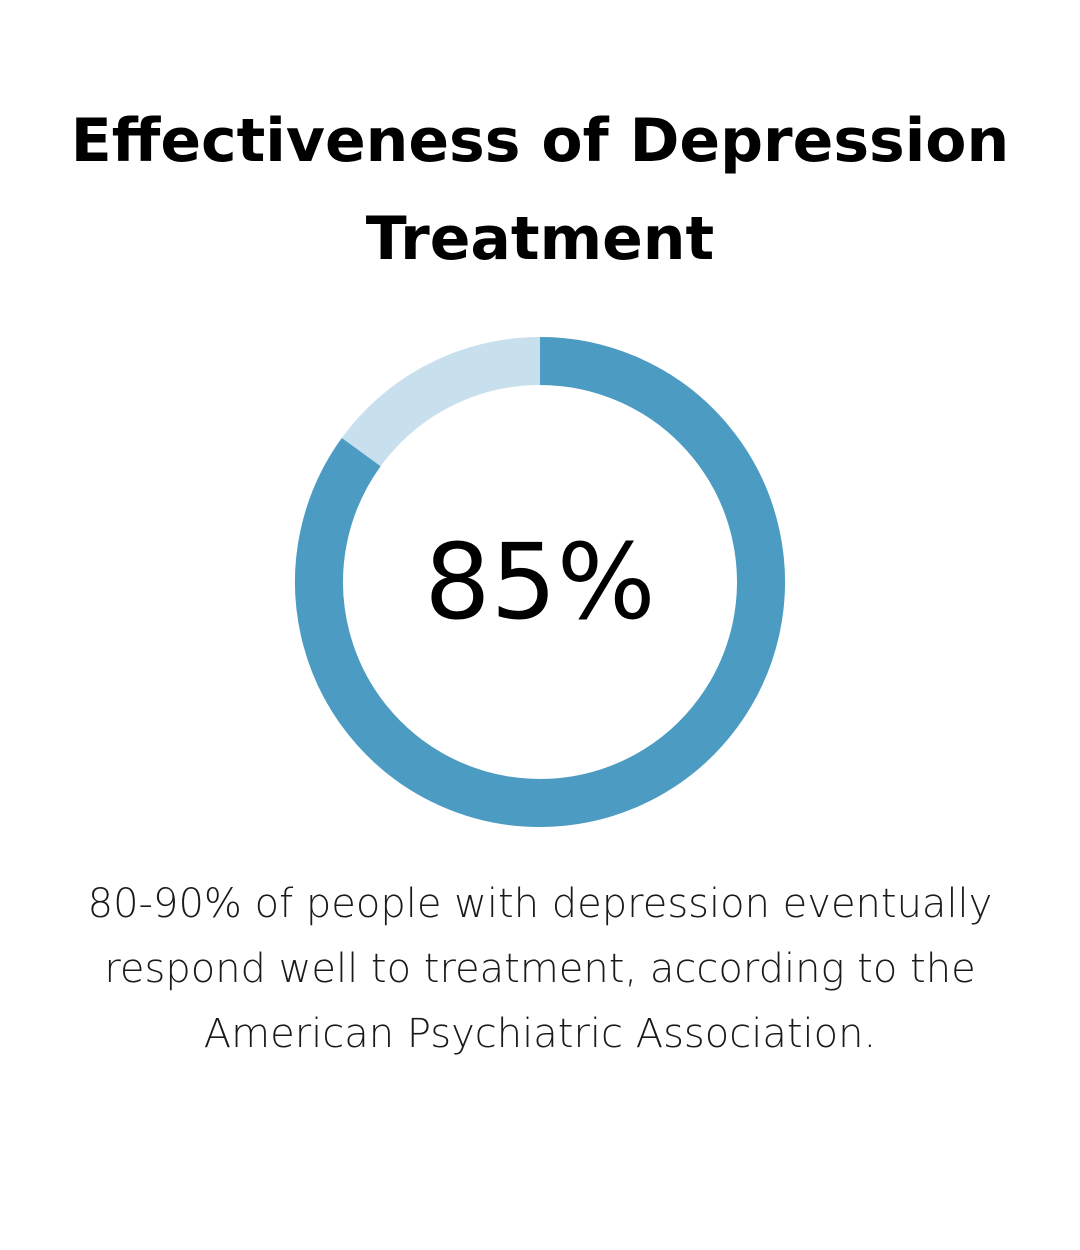 This screenshot has width=1080, height=1250. I want to click on chart-title: Effectiveness of Depression Treatment, so click(540, 190).